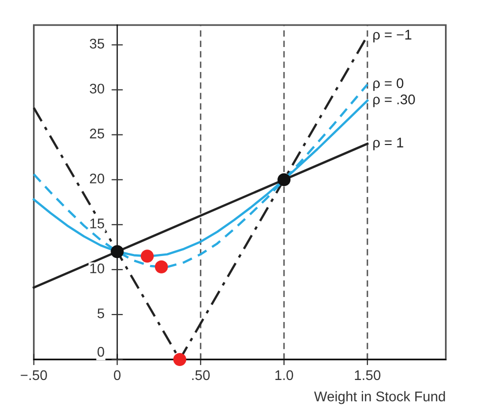 The height and width of the screenshot is (418, 483). Describe the element at coordinates (117, 375) in the screenshot. I see `x-tick-label: 0` at that location.